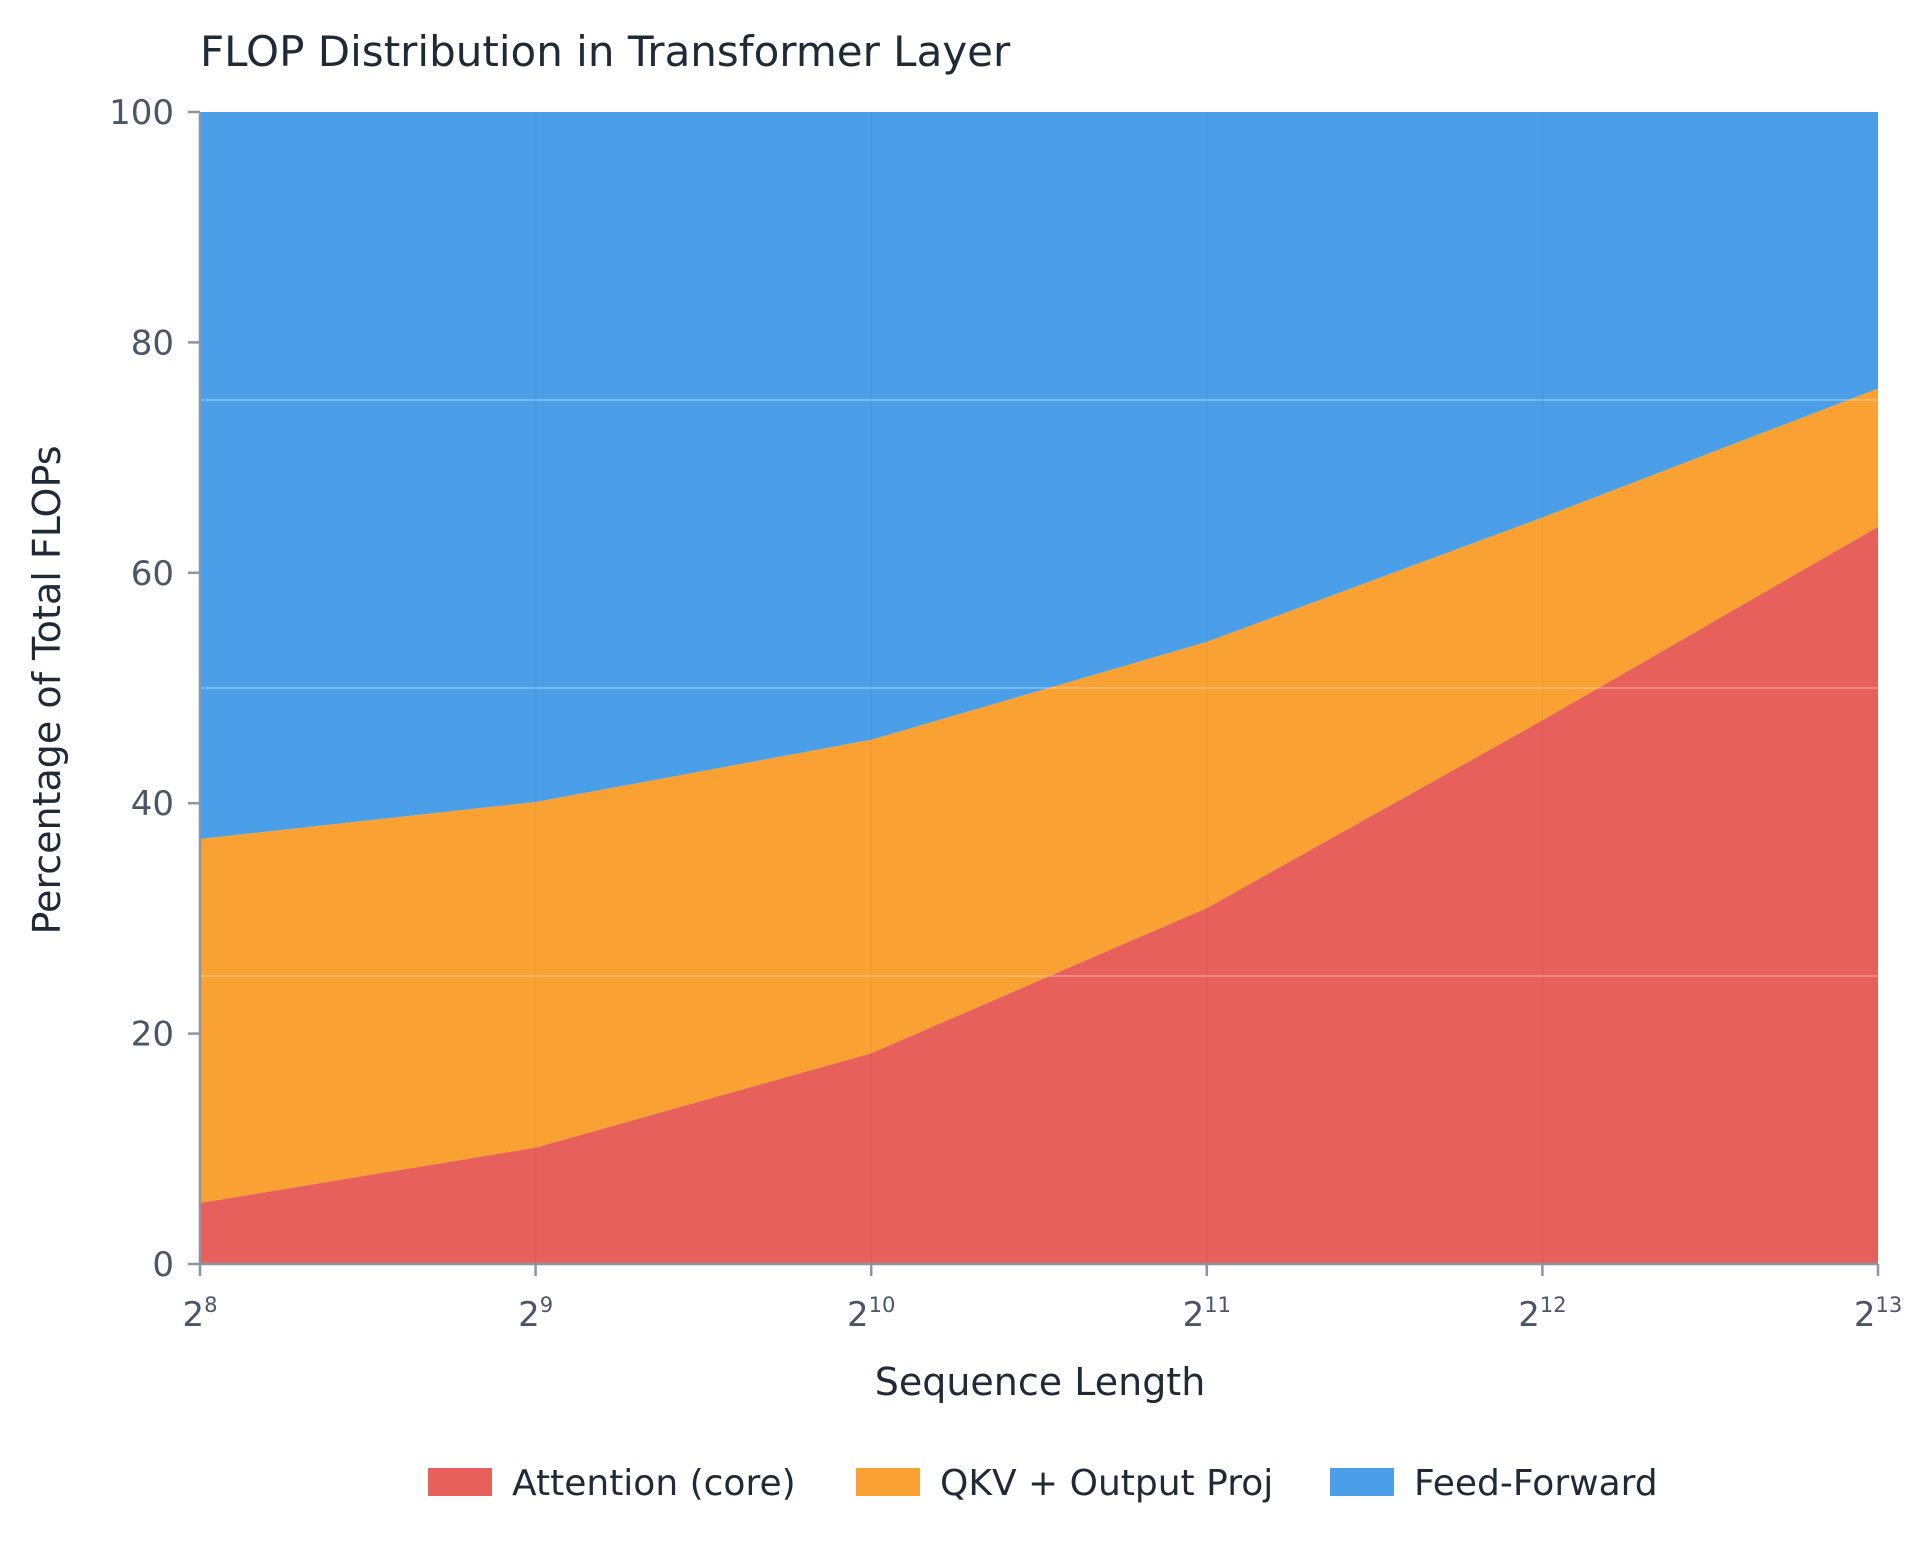  Describe the element at coordinates (1042, 1299) in the screenshot. I see `x-ticks: 28 29 210 211 212 213` at that location.